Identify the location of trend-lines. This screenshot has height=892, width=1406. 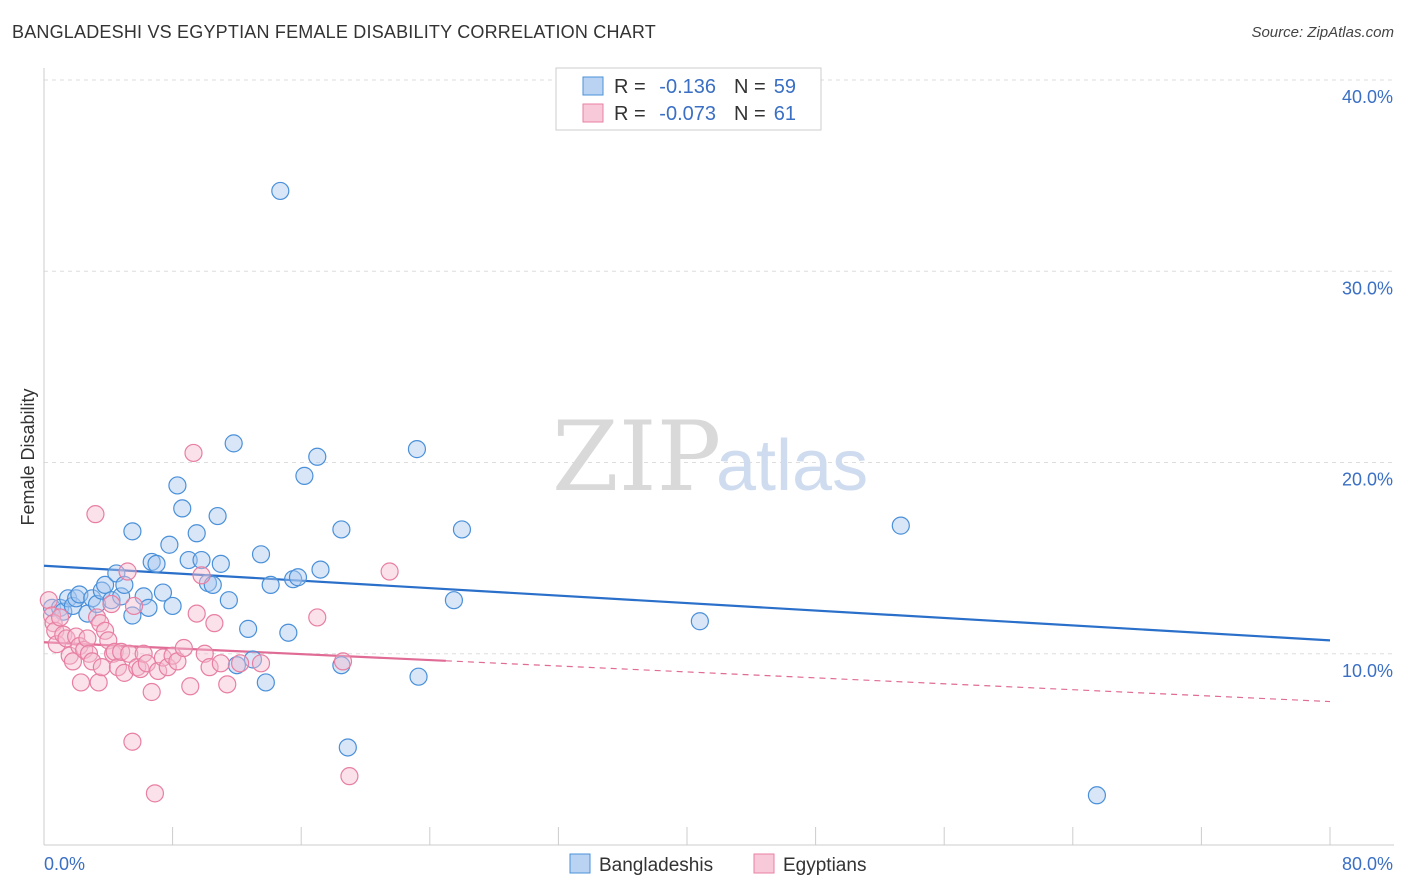
(687, 633).